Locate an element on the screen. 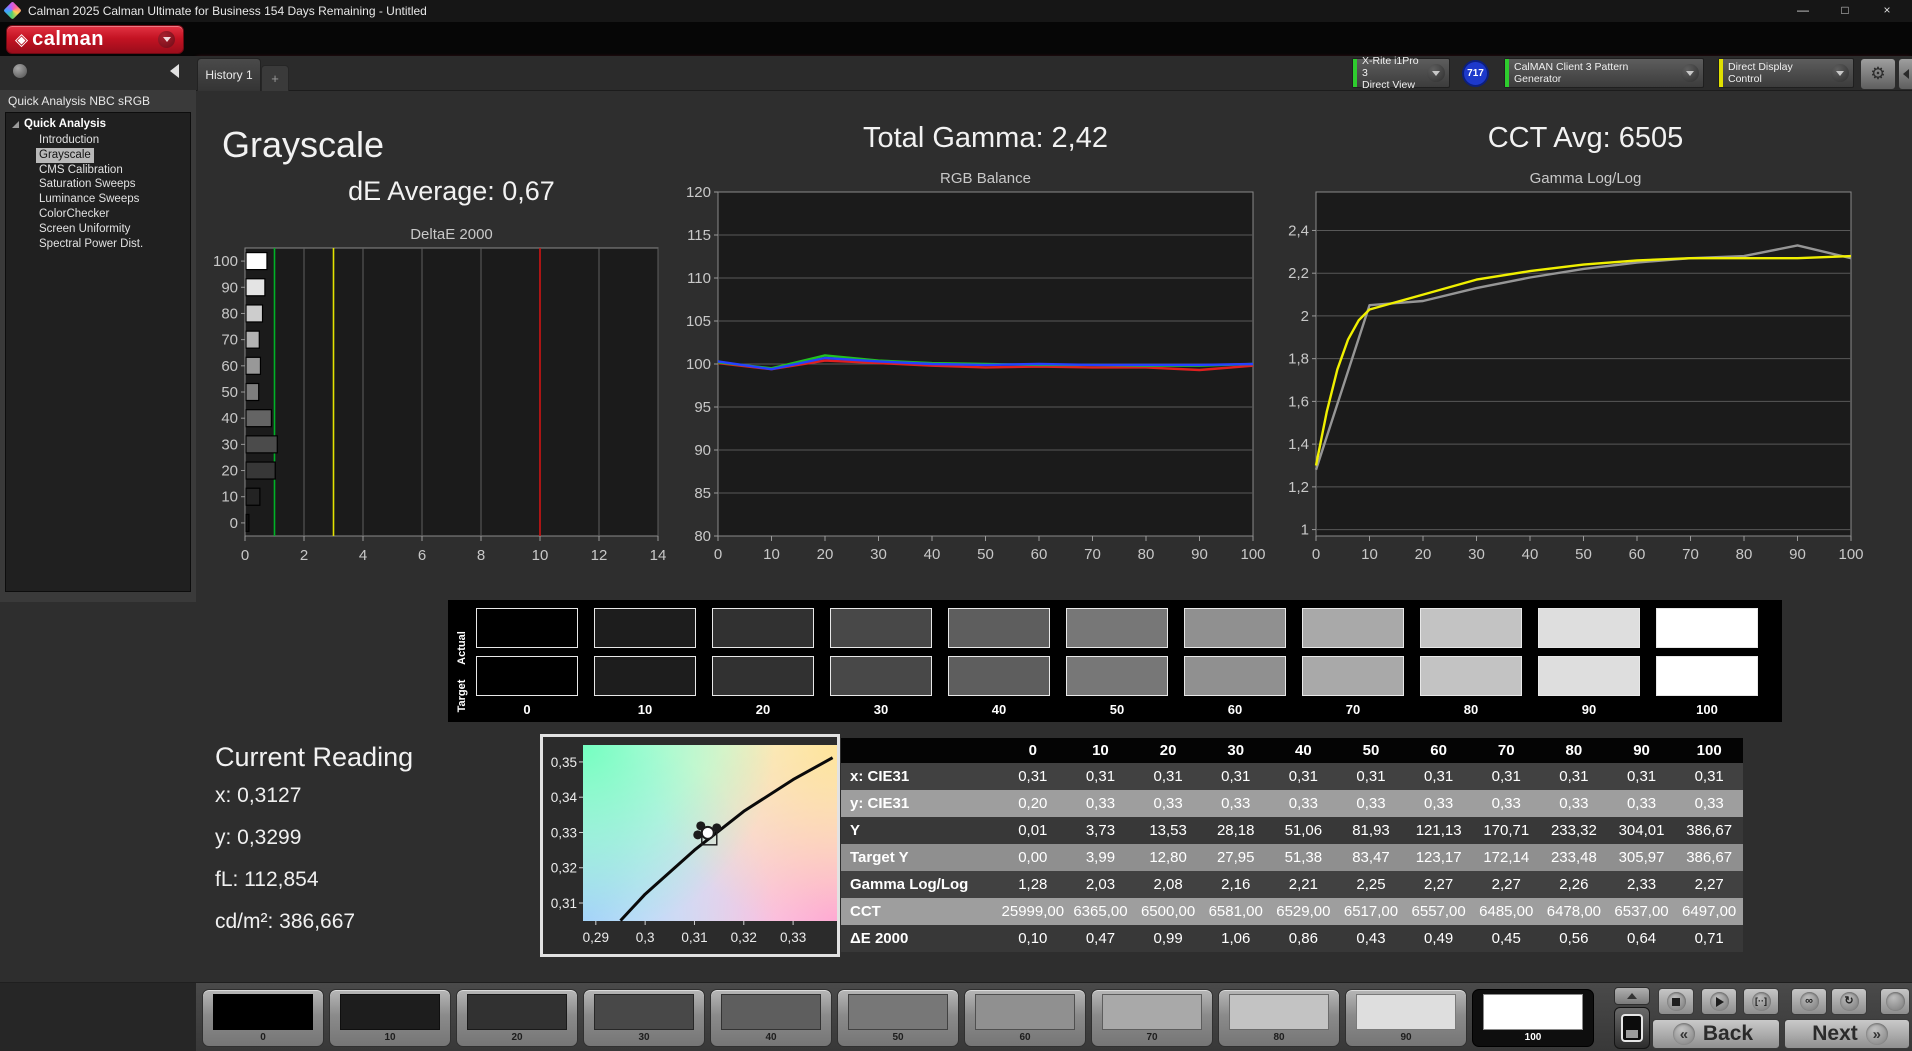 This screenshot has width=1912, height=1051. svg-text: 8 is located at coordinates (481, 555).